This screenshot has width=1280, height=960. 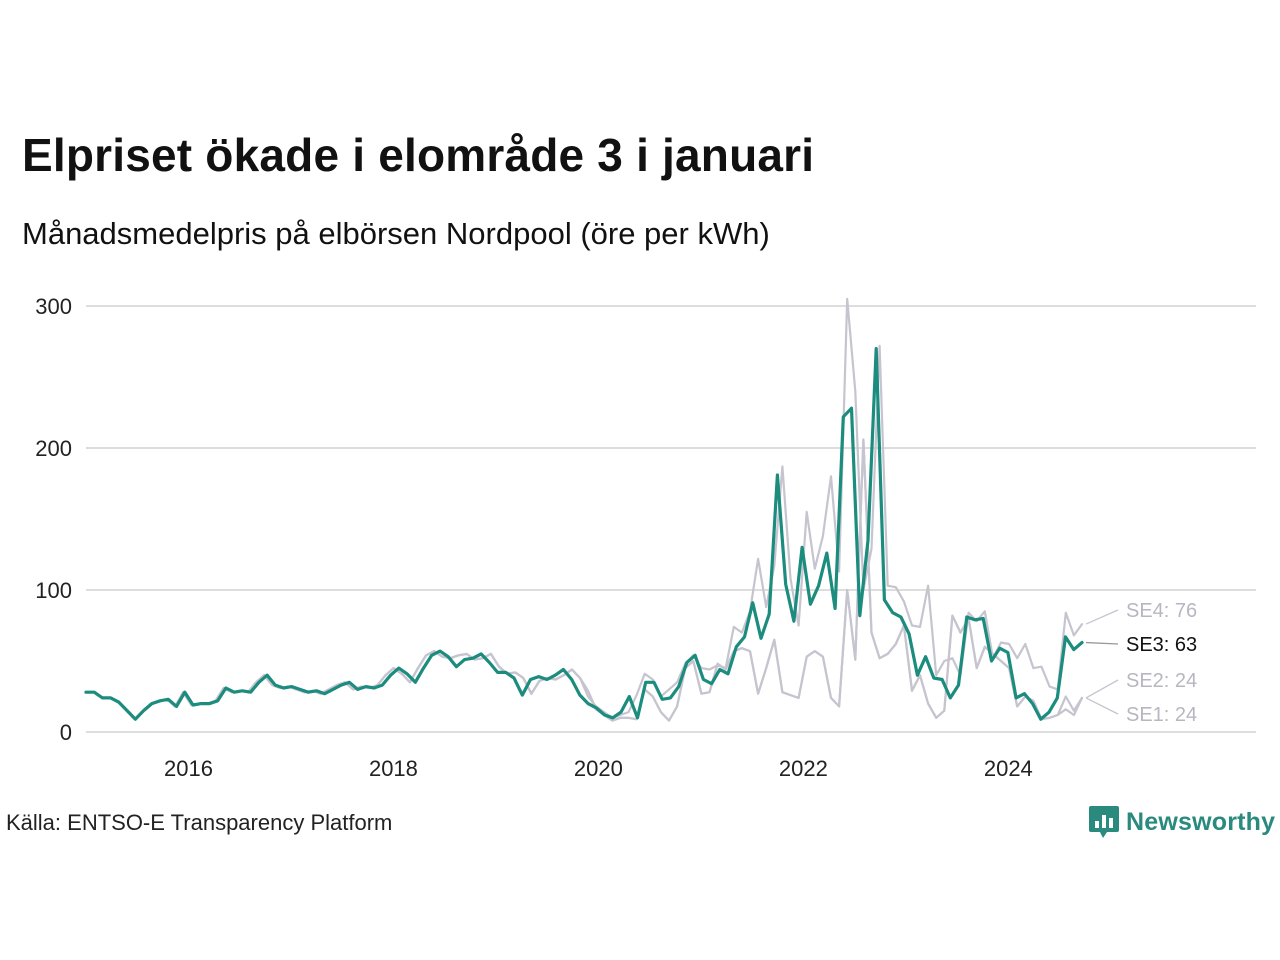 What do you see at coordinates (66, 732) in the screenshot?
I see `y-tick-label: 0` at bounding box center [66, 732].